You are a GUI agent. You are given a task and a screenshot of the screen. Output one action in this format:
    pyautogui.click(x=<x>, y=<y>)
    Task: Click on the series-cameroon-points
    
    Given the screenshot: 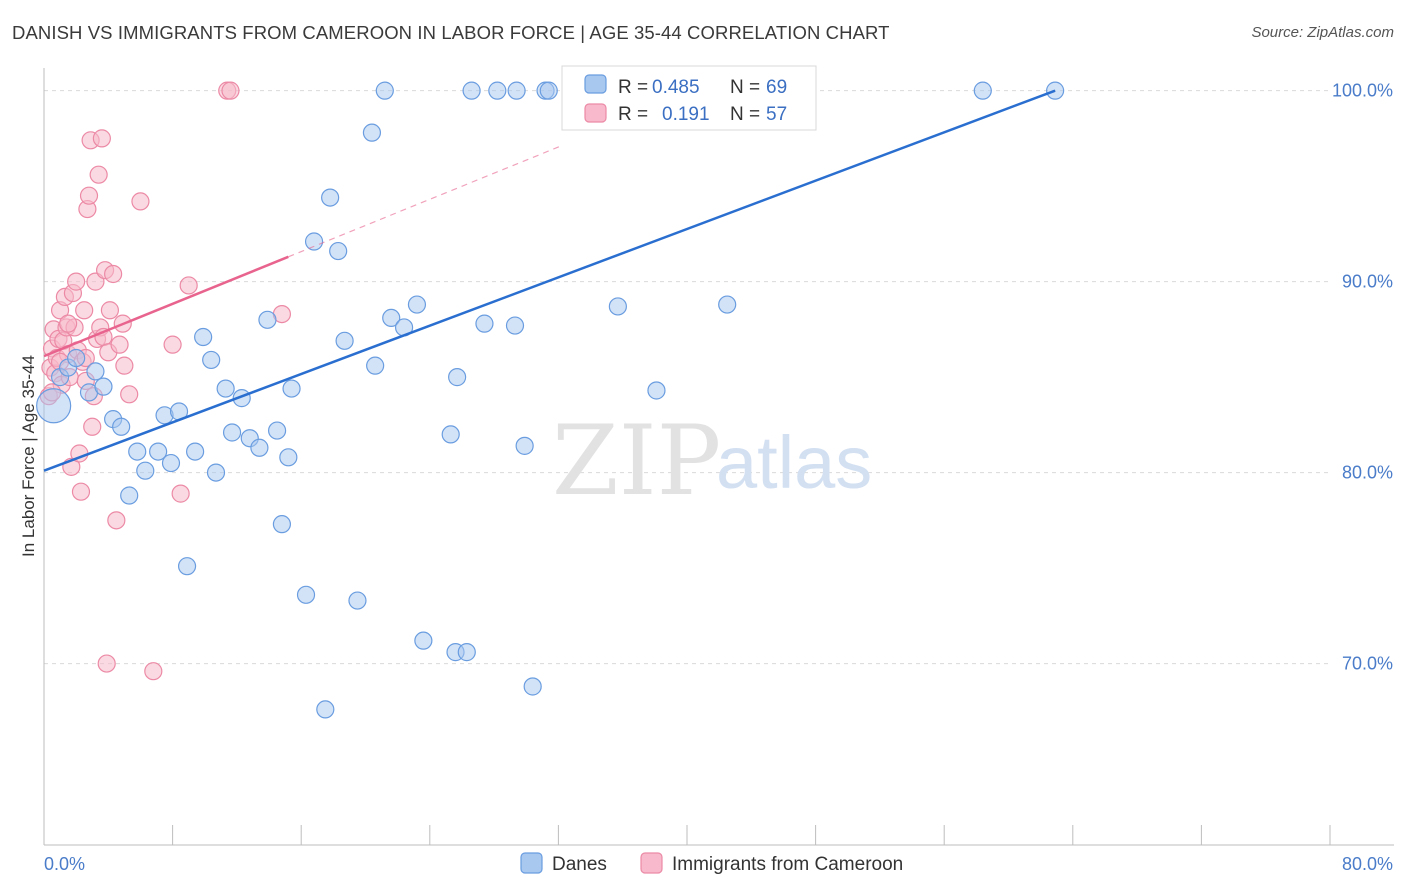 What is the action you would take?
    pyautogui.click(x=165, y=381)
    